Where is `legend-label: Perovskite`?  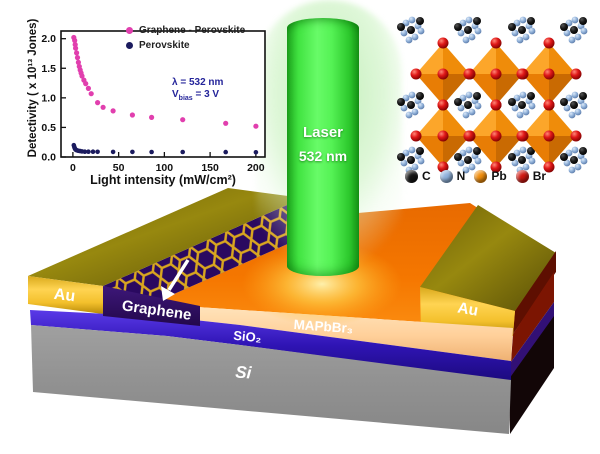
legend-label: Perovskite is located at coordinates (164, 45).